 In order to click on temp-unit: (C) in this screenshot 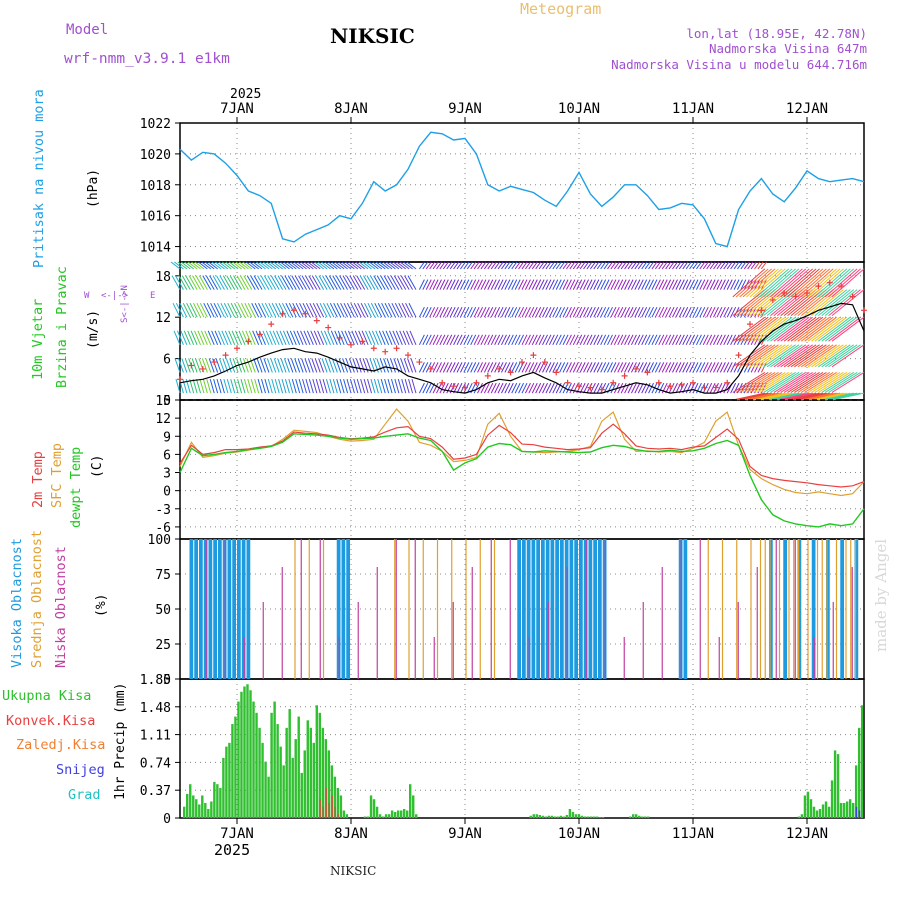, I will do `click(97, 466)`.